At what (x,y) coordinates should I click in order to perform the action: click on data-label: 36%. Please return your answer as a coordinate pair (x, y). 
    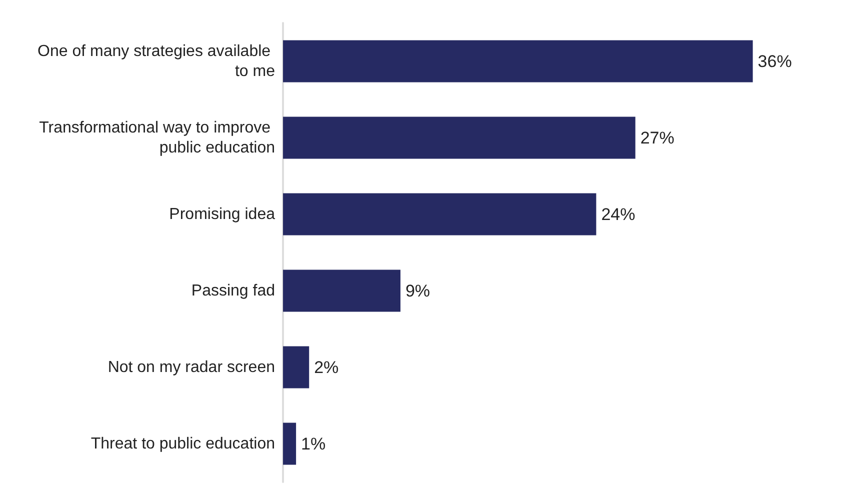
    Looking at the image, I should click on (775, 61).